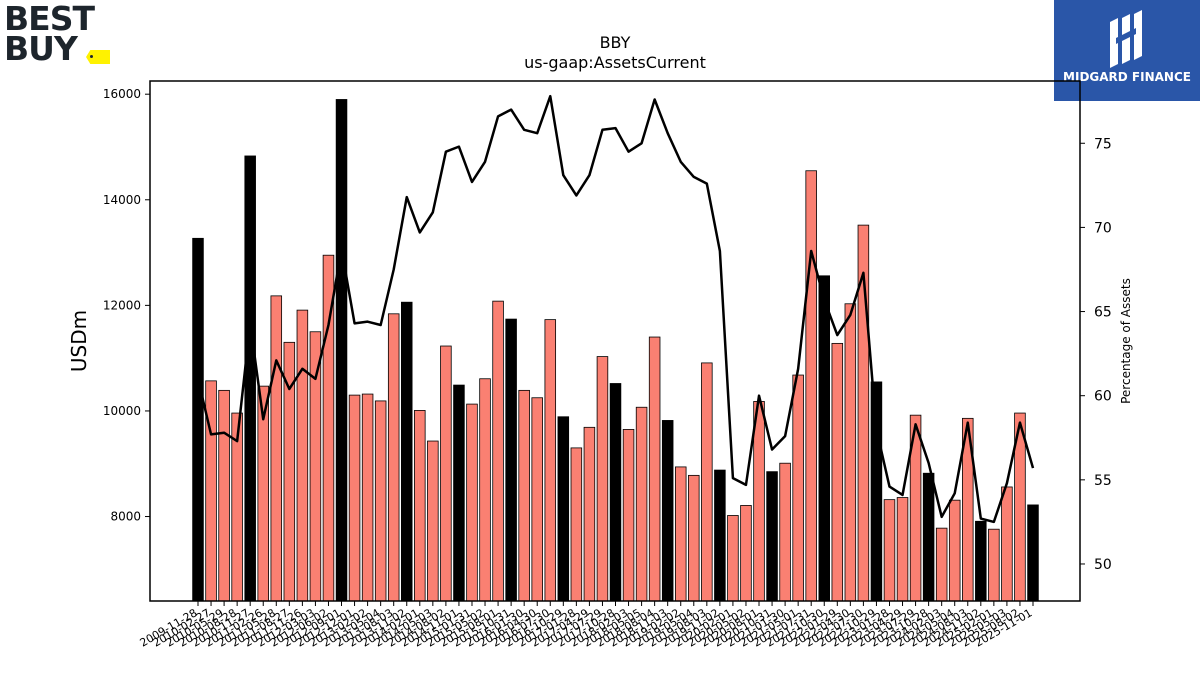 Image resolution: width=1200 pixels, height=675 pixels. What do you see at coordinates (125, 517) in the screenshot?
I see `y-tick-label: 8000` at bounding box center [125, 517].